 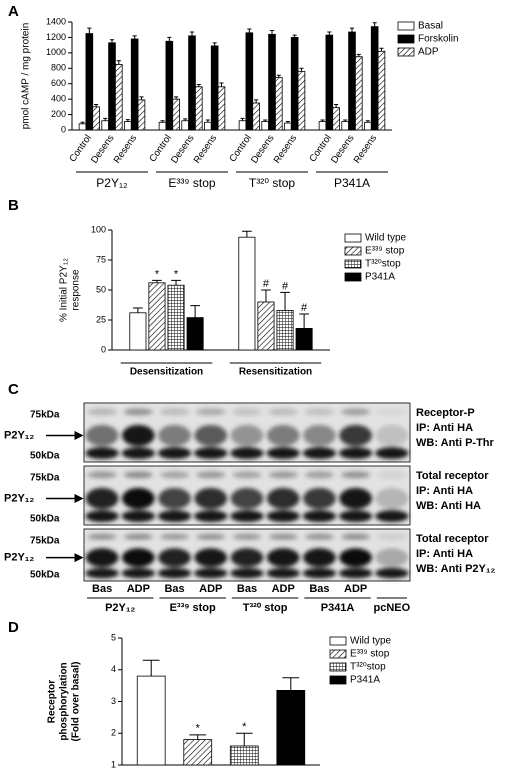 What do you see at coordinates (76, 701) in the screenshot?
I see `y-axis-title: (Fold over basal)` at bounding box center [76, 701].